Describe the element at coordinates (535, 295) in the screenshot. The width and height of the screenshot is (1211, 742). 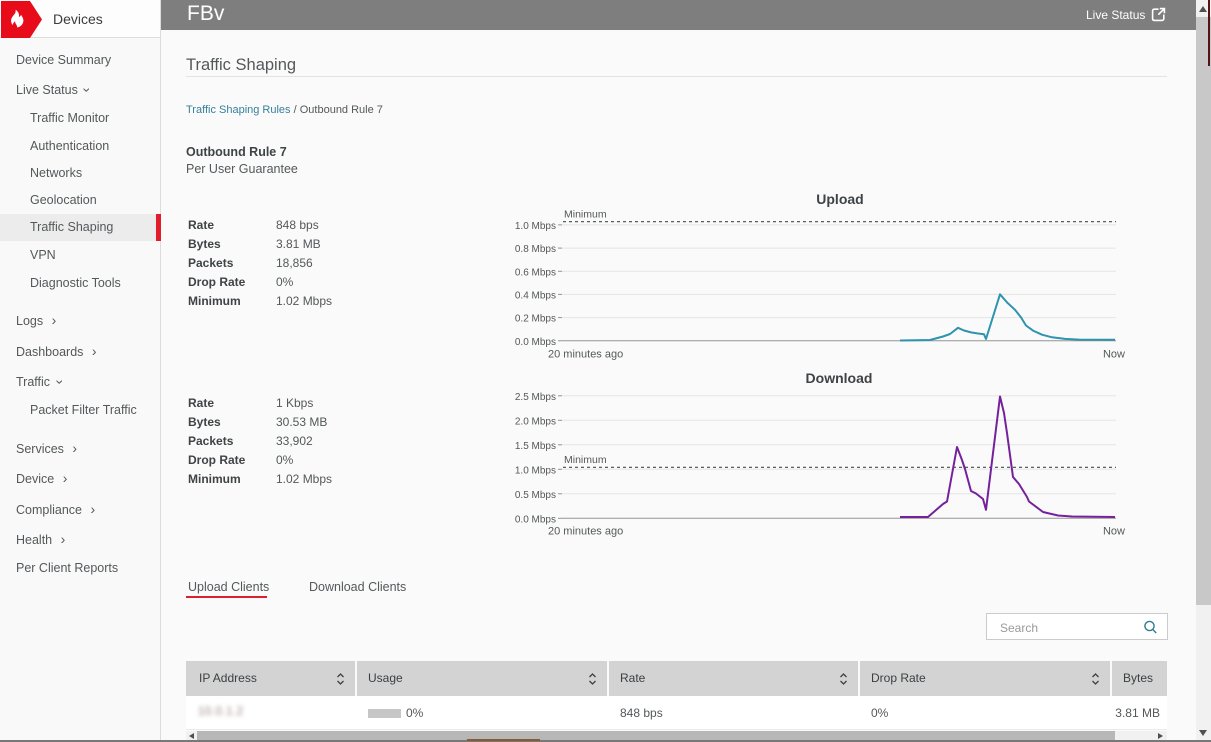
I see `svg-text: 0.4 Mbps` at that location.